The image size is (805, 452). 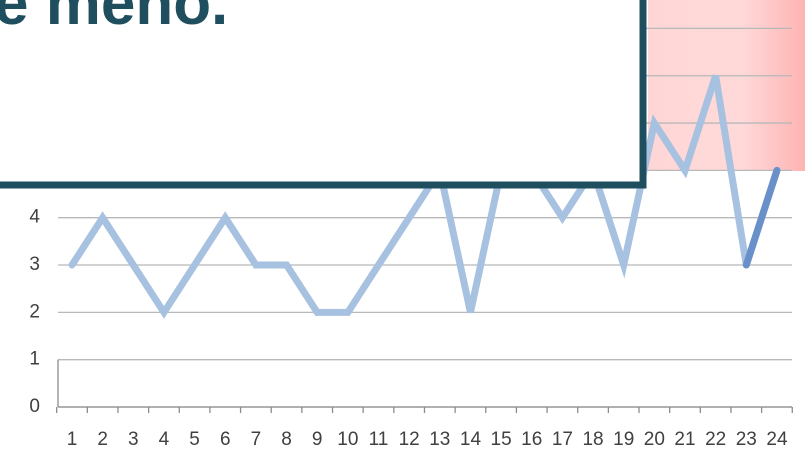 I want to click on x-tick-label: 23, so click(x=746, y=439).